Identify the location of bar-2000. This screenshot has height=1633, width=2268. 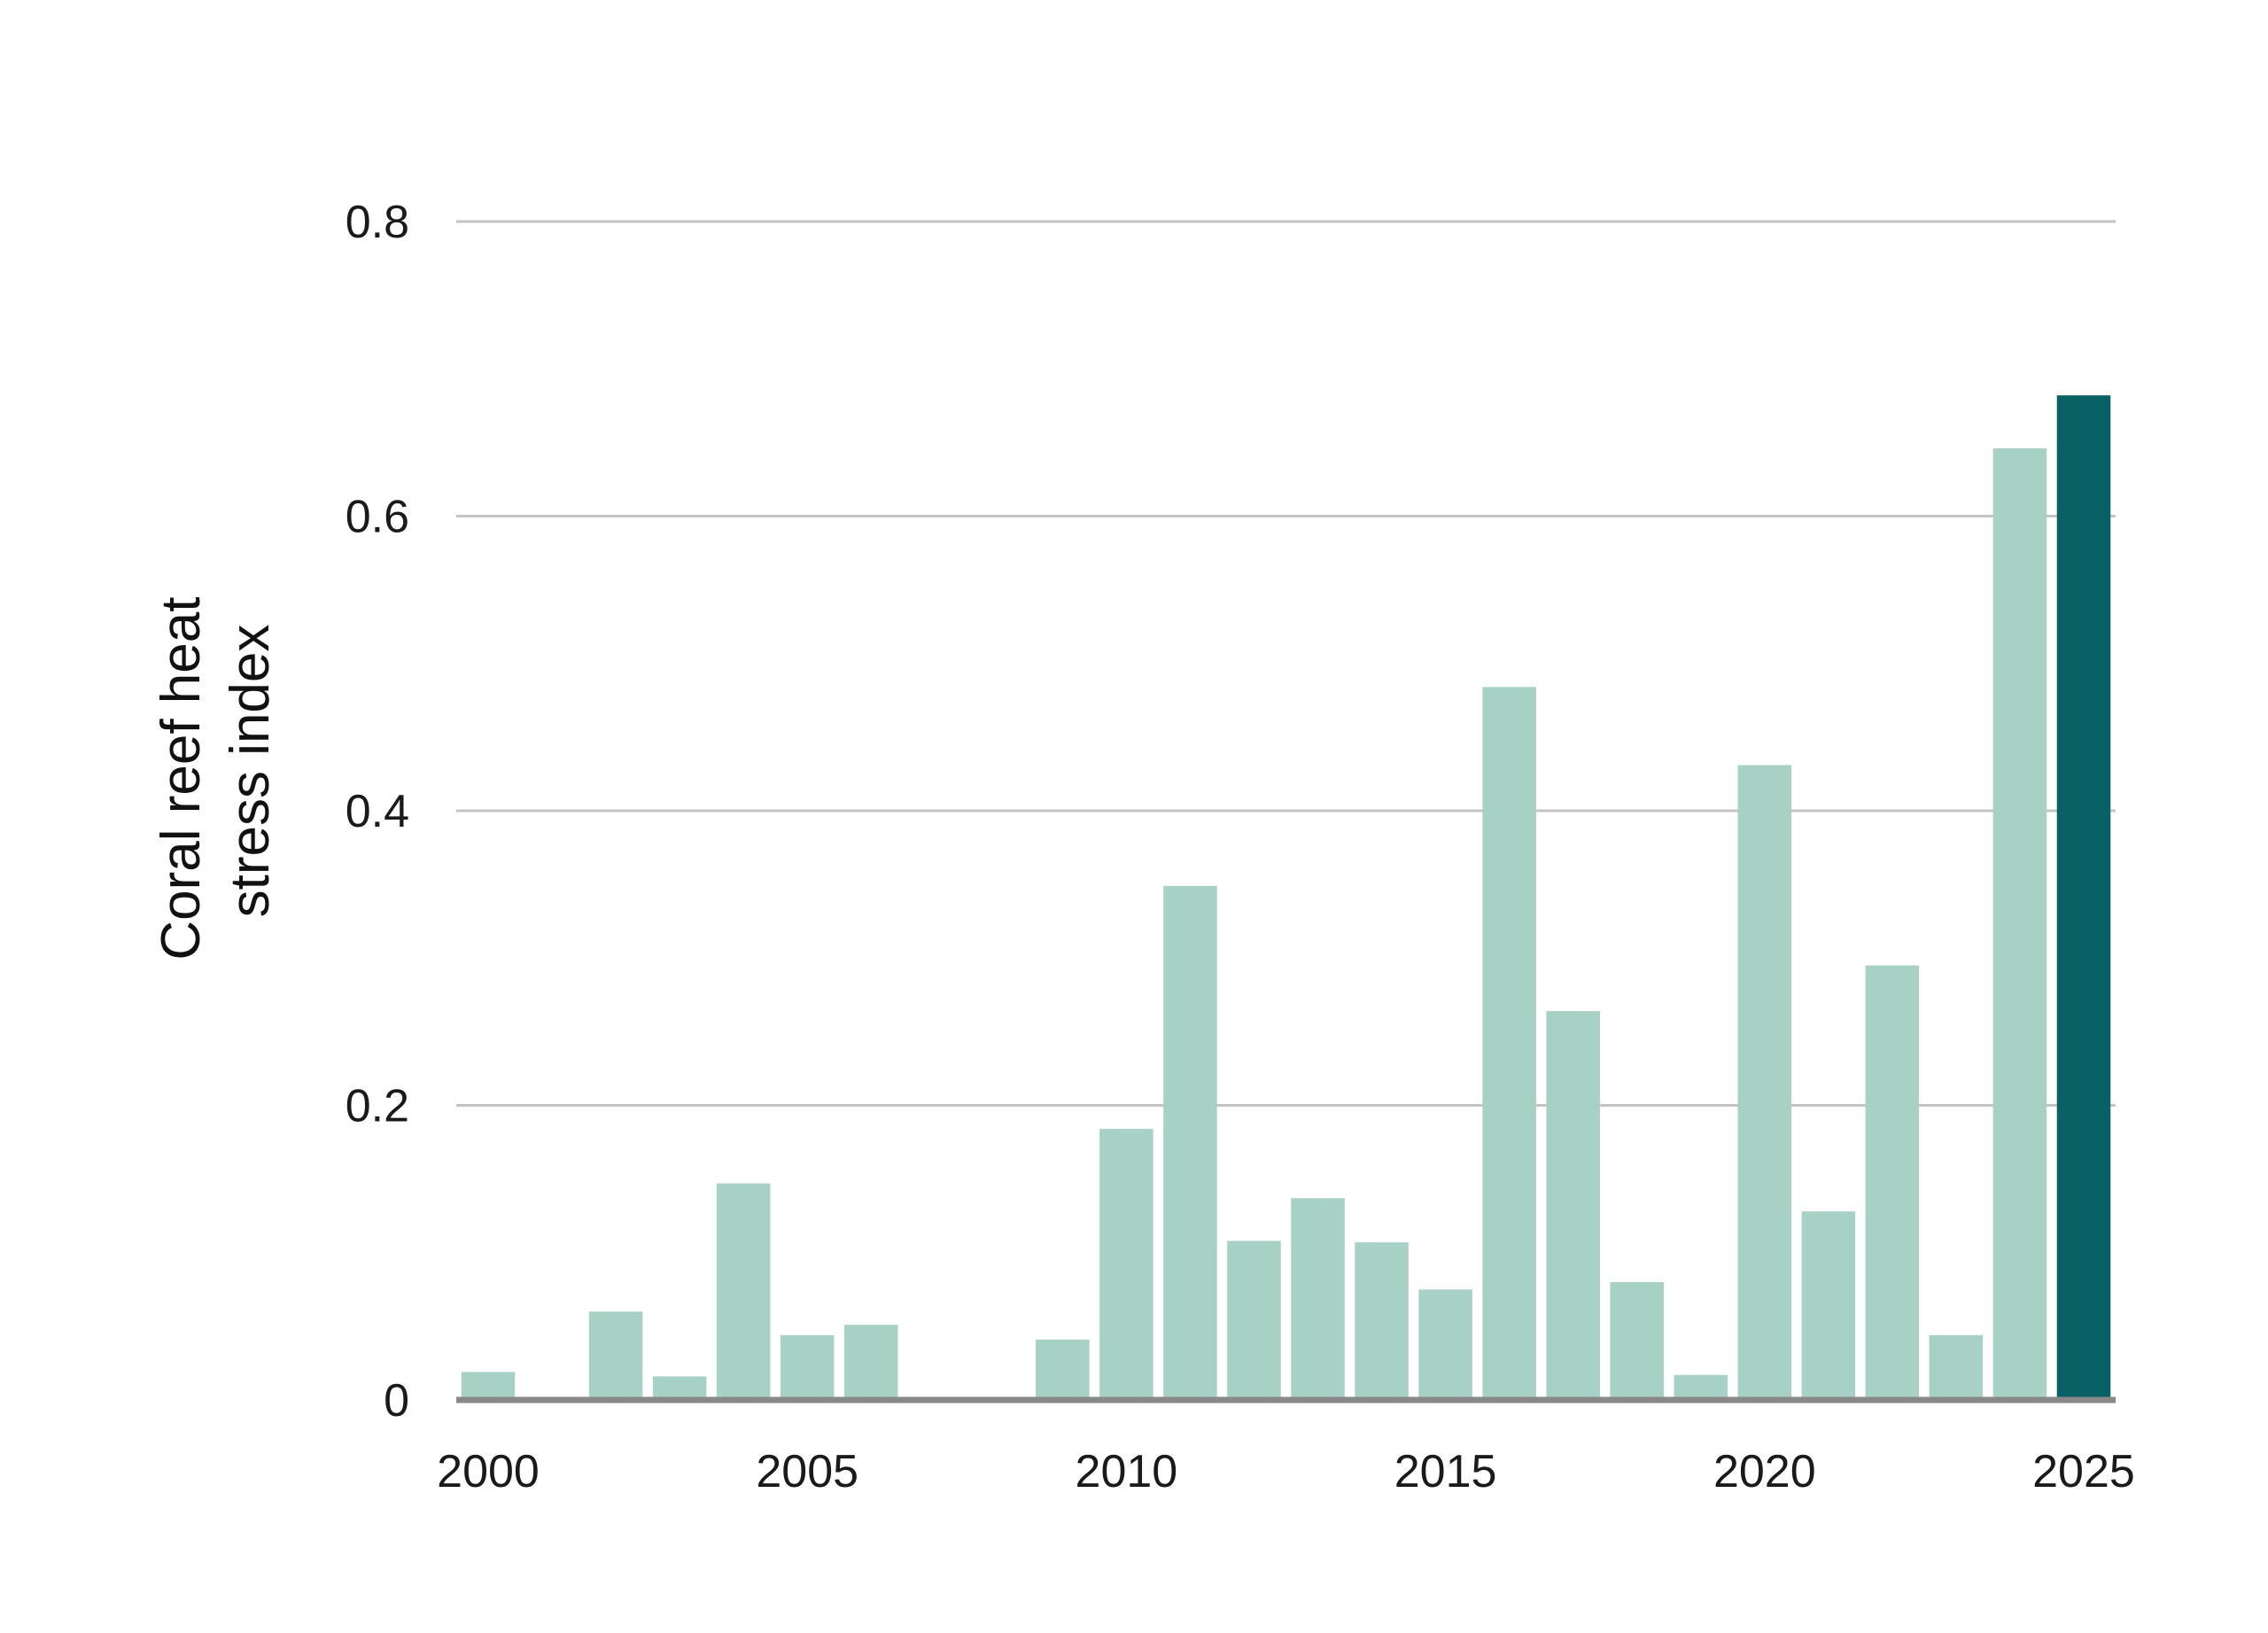
(488, 1386).